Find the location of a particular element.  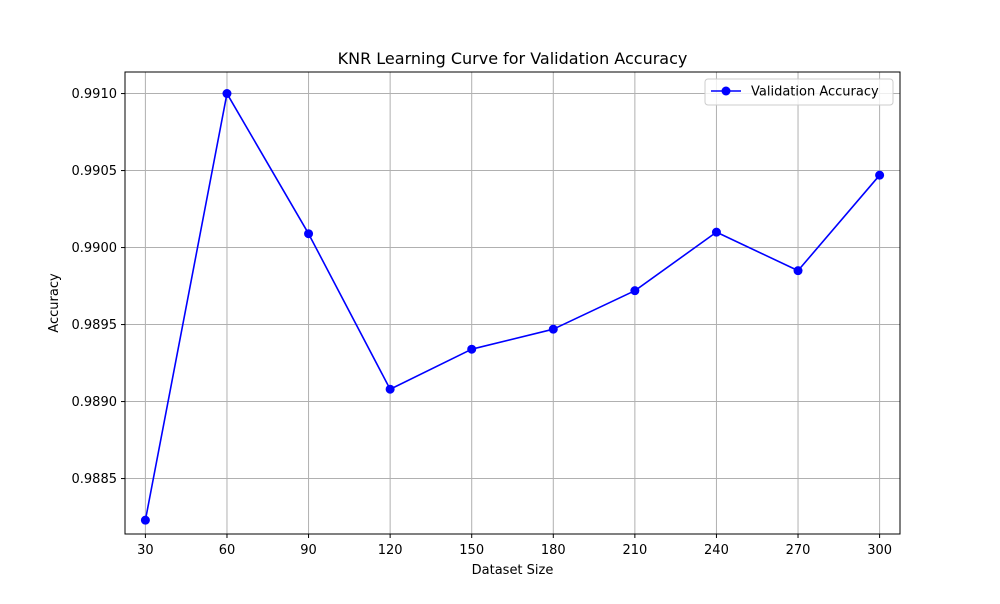

x-tick-label: 300 is located at coordinates (879, 550).